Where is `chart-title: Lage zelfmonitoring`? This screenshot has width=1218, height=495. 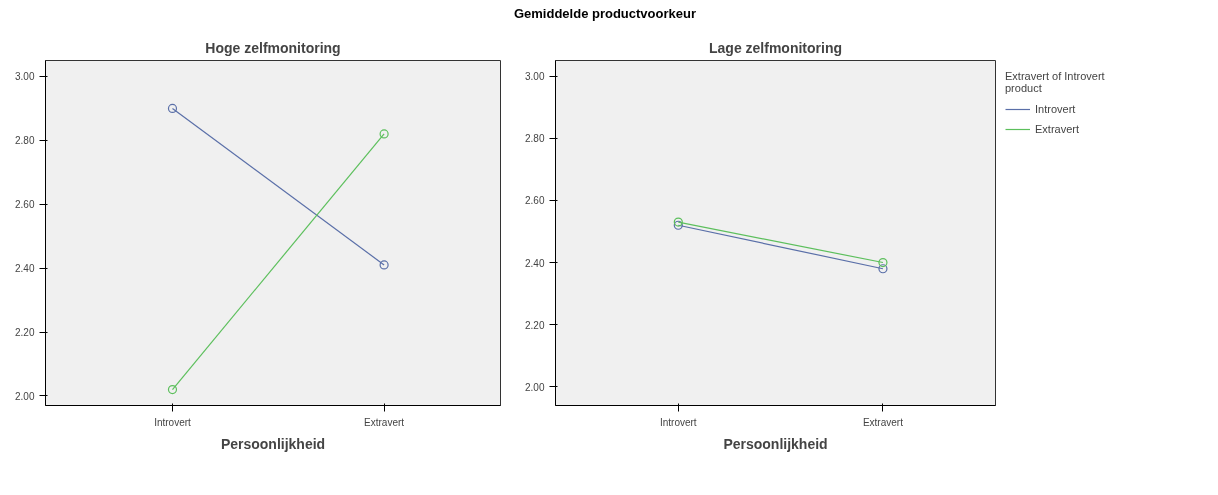 chart-title: Lage zelfmonitoring is located at coordinates (775, 47).